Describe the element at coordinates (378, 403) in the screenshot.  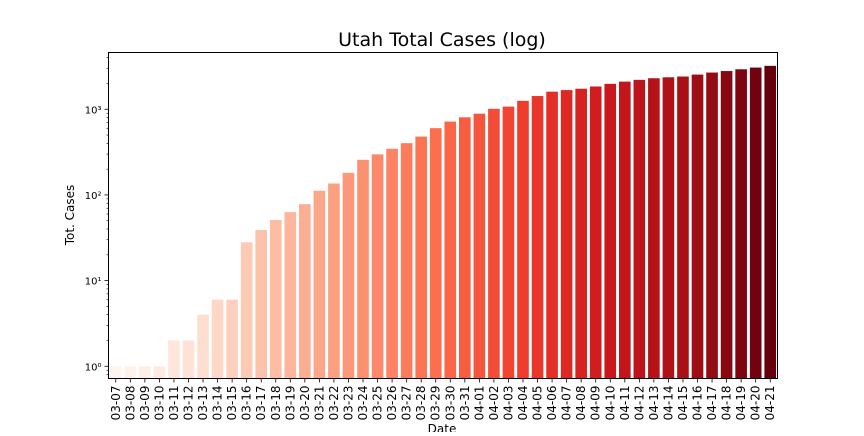
I see `x-tick-label: 03-25` at that location.